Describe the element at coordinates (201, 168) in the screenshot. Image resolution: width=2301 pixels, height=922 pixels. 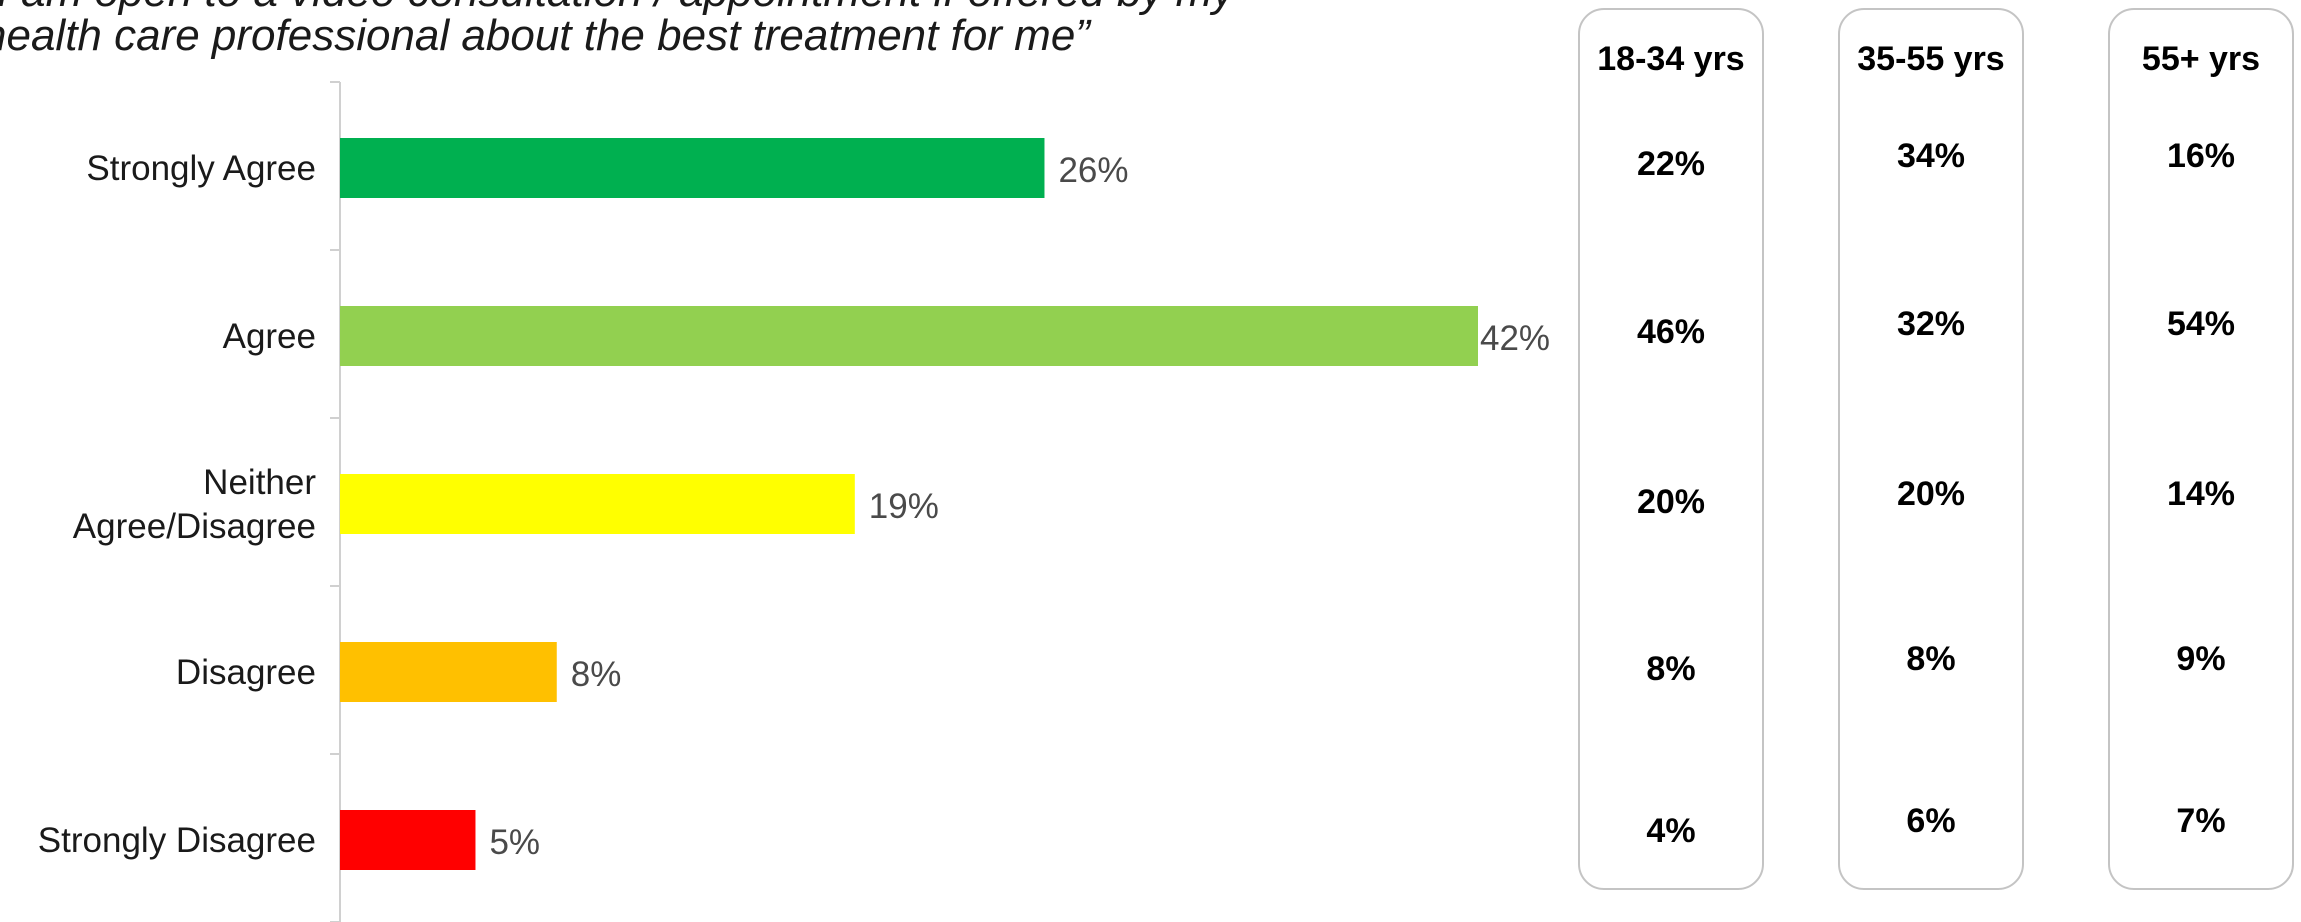
I see `category-label: Strongly Agree` at that location.